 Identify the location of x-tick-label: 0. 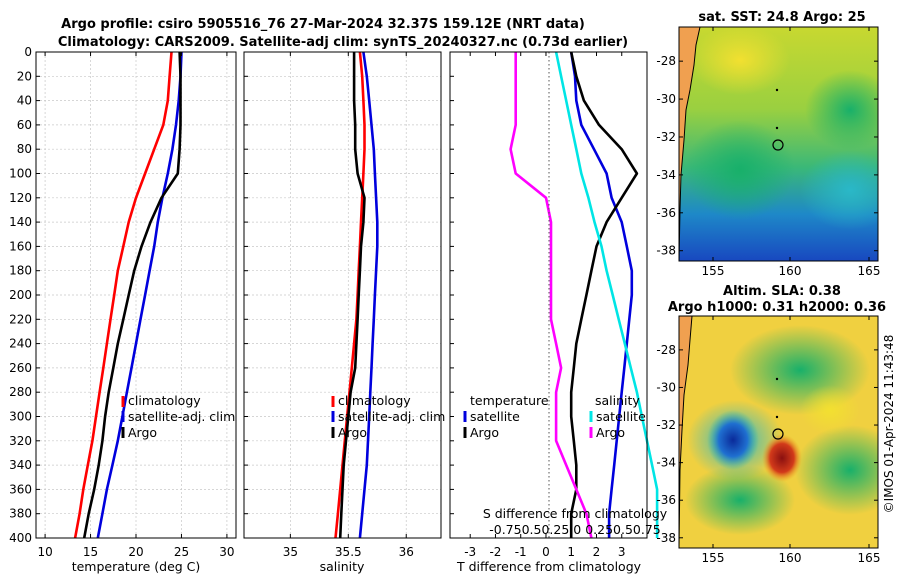
(546, 552).